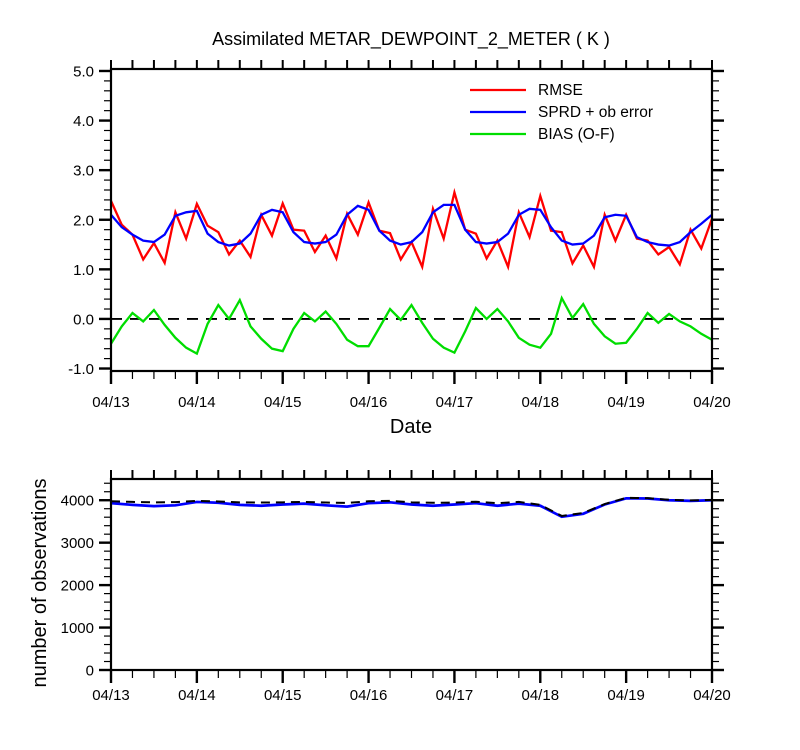  I want to click on y-tick-label: 4.0, so click(83, 121).